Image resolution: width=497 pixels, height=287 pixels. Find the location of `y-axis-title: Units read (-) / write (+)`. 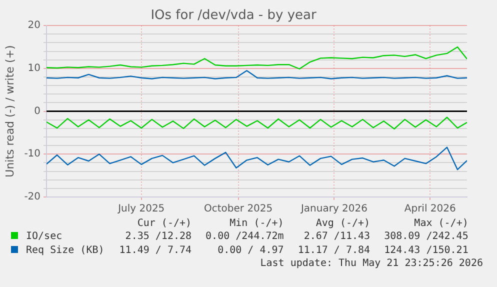

y-axis-title: Units read (-) / write (+) is located at coordinates (9, 111).